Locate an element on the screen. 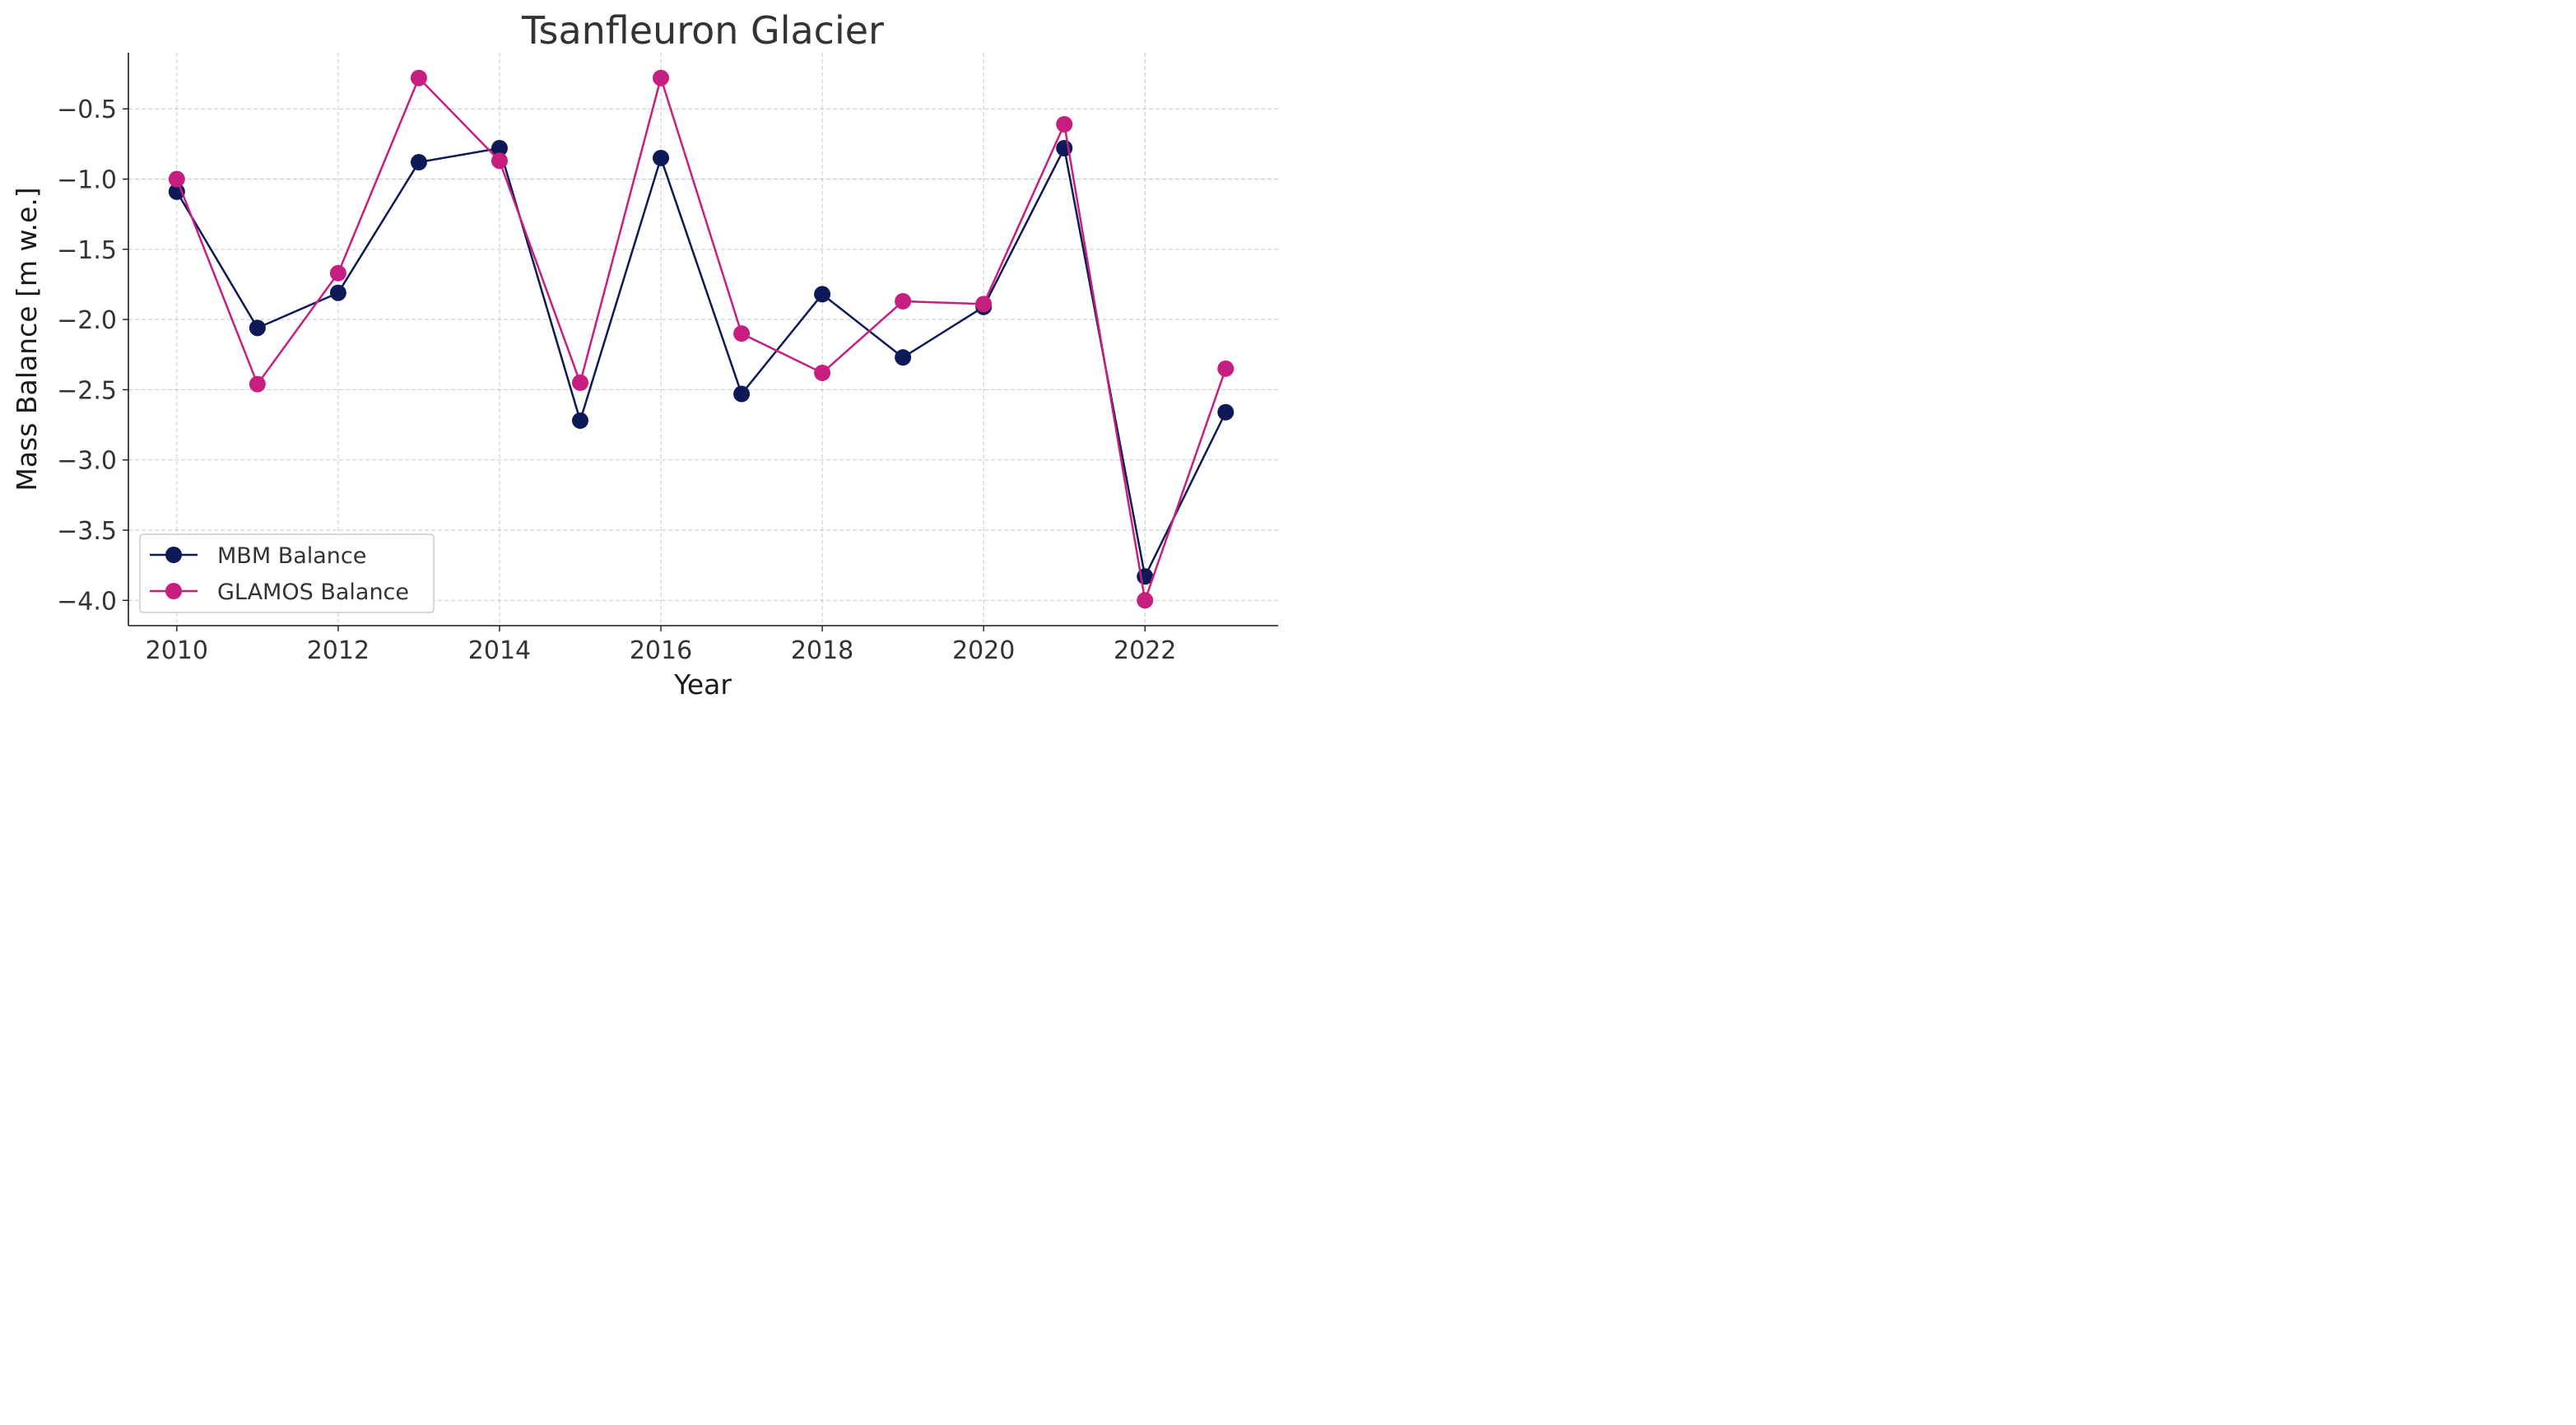 The height and width of the screenshot is (1425, 2576). x-tick-label: 2012 is located at coordinates (338, 650).